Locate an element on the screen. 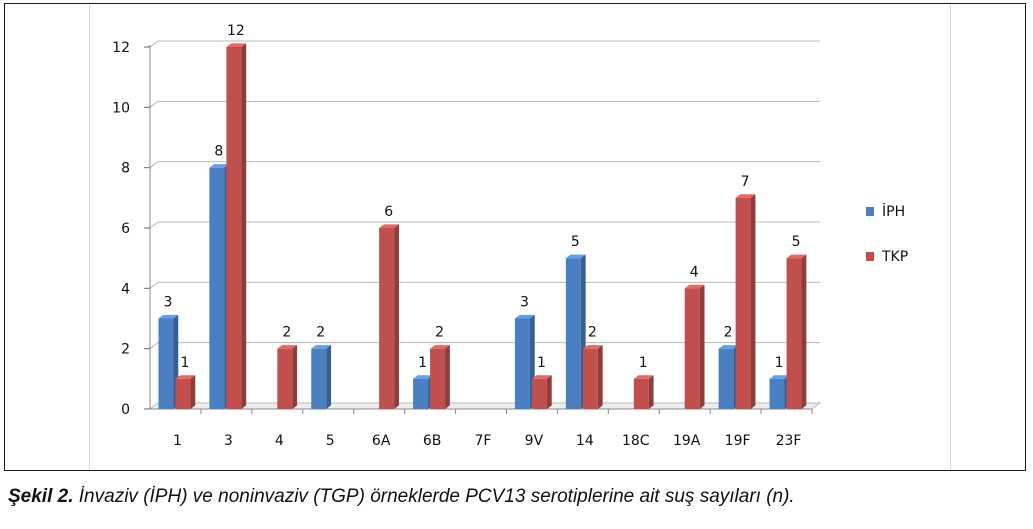  data-label: 8 is located at coordinates (218, 152).